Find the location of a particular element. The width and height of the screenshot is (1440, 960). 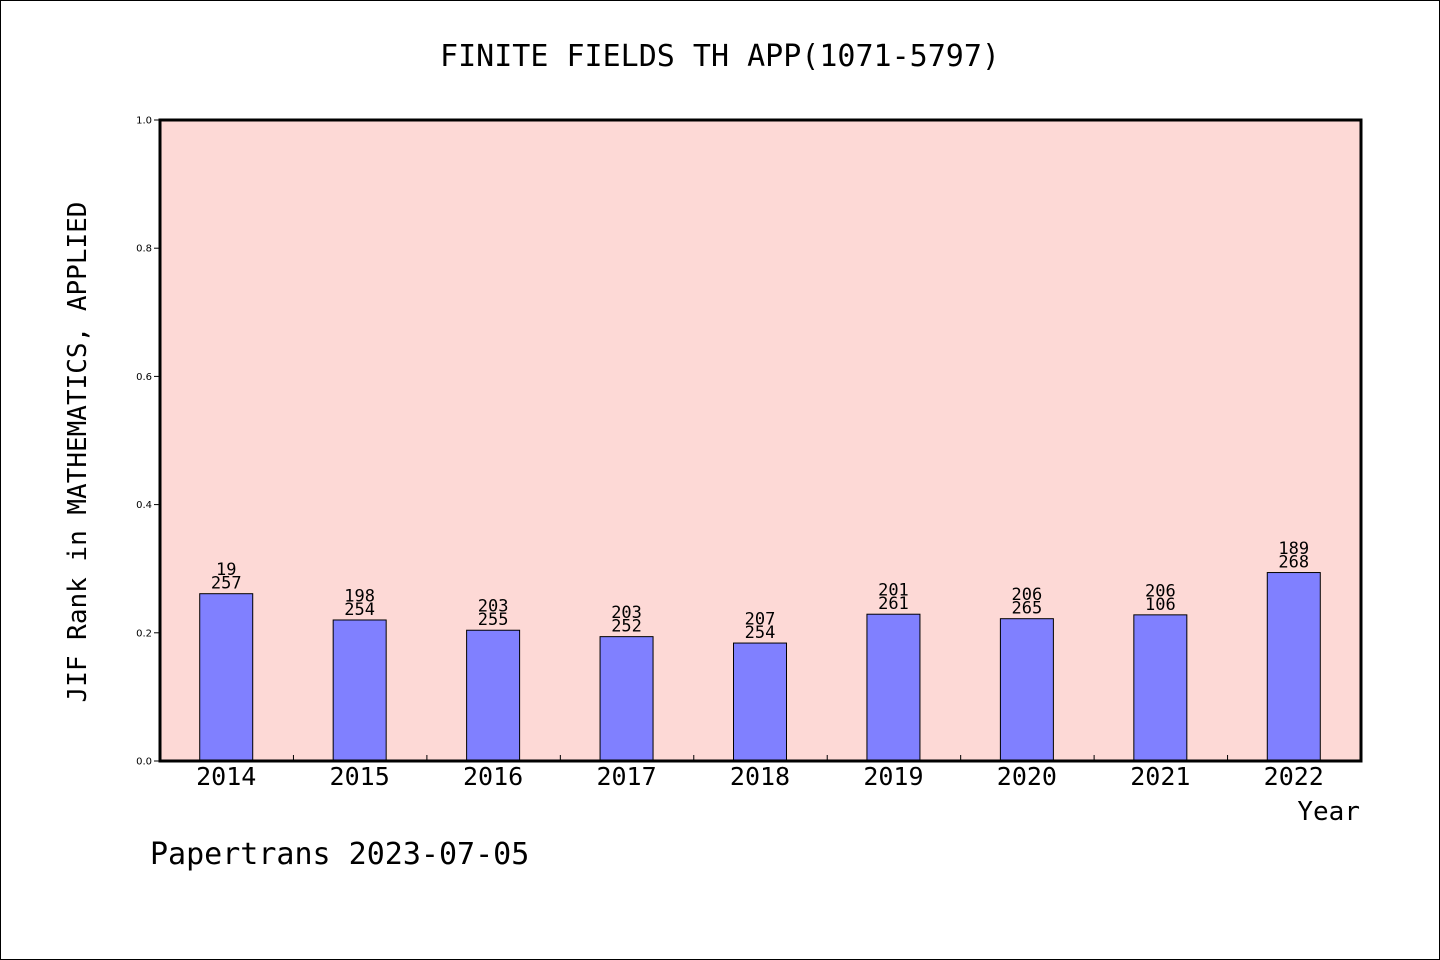

y-tick-label: 0.4 is located at coordinates (144, 505).